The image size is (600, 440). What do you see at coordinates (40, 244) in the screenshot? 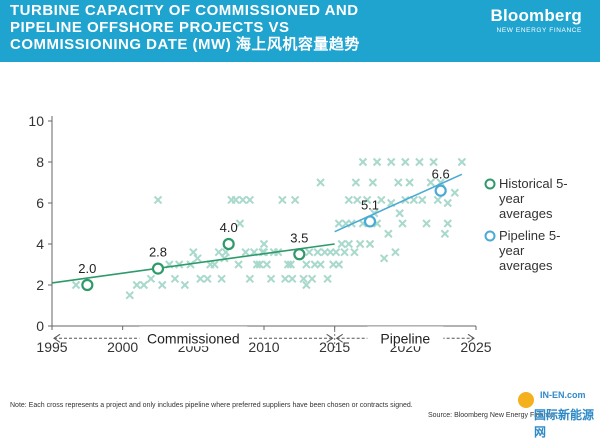
I see `y-tick-label: 4` at bounding box center [40, 244].